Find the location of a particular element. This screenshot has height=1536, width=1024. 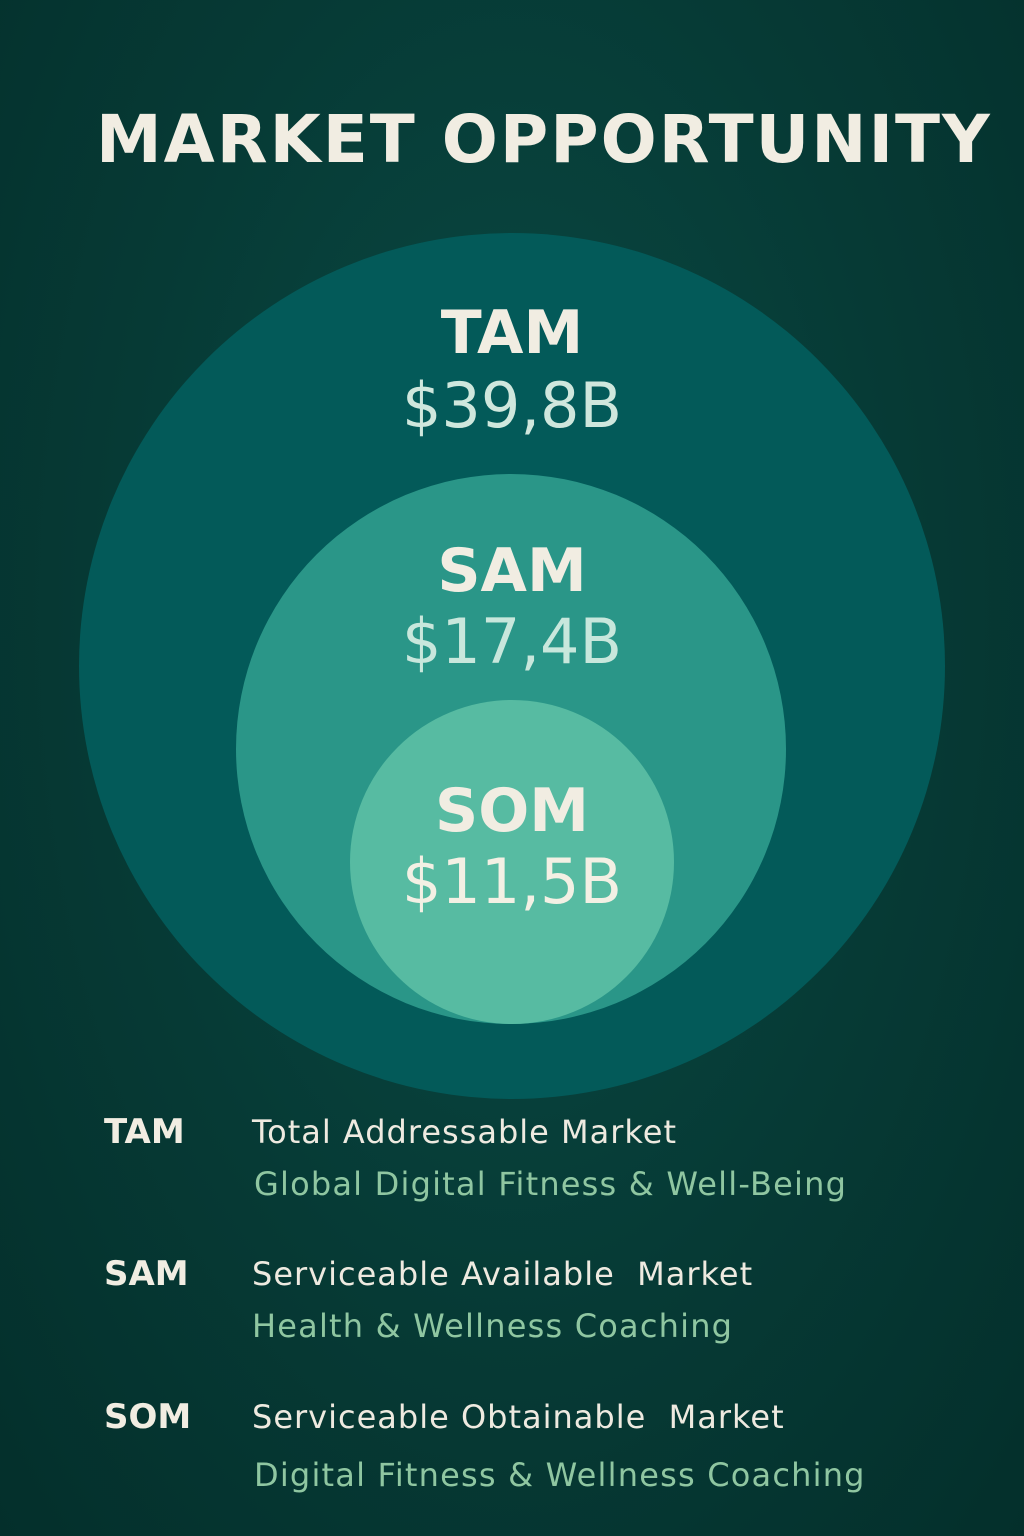

legend-abbr: SOM is located at coordinates (148, 1417).